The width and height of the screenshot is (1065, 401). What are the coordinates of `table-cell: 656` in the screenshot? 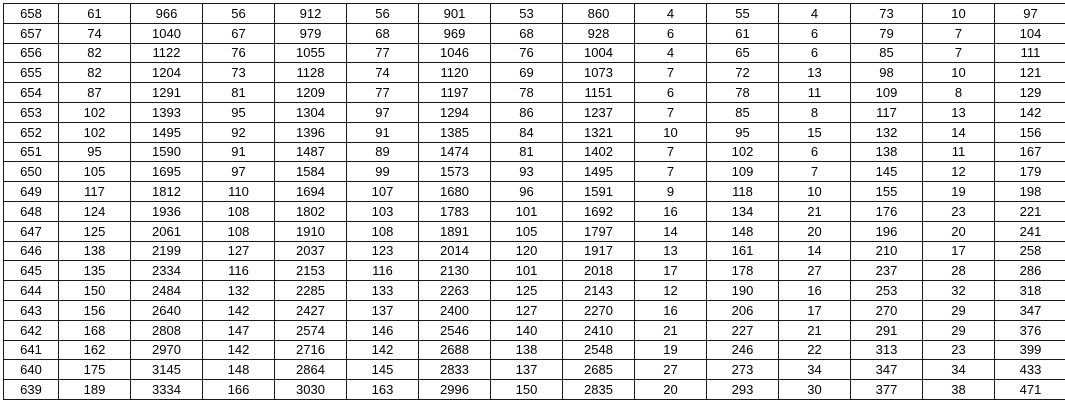 It's located at (31, 53).